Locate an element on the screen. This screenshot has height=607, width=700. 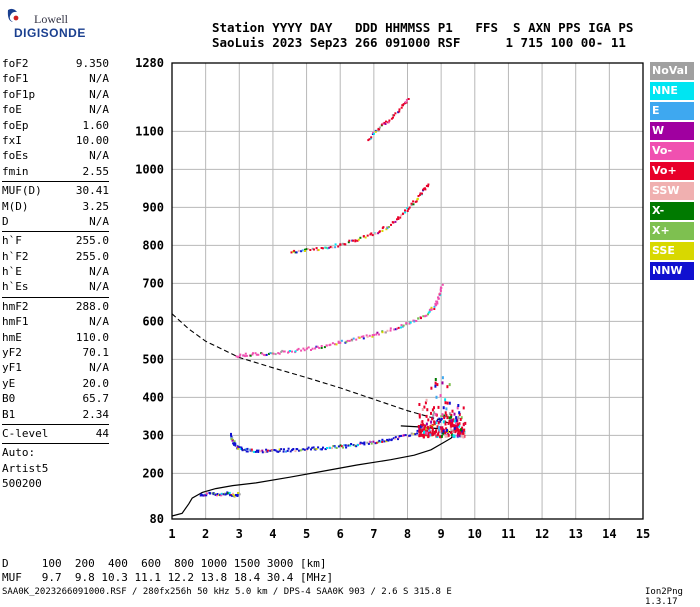
param-row: h`Es N/A is located at coordinates (55, 286).